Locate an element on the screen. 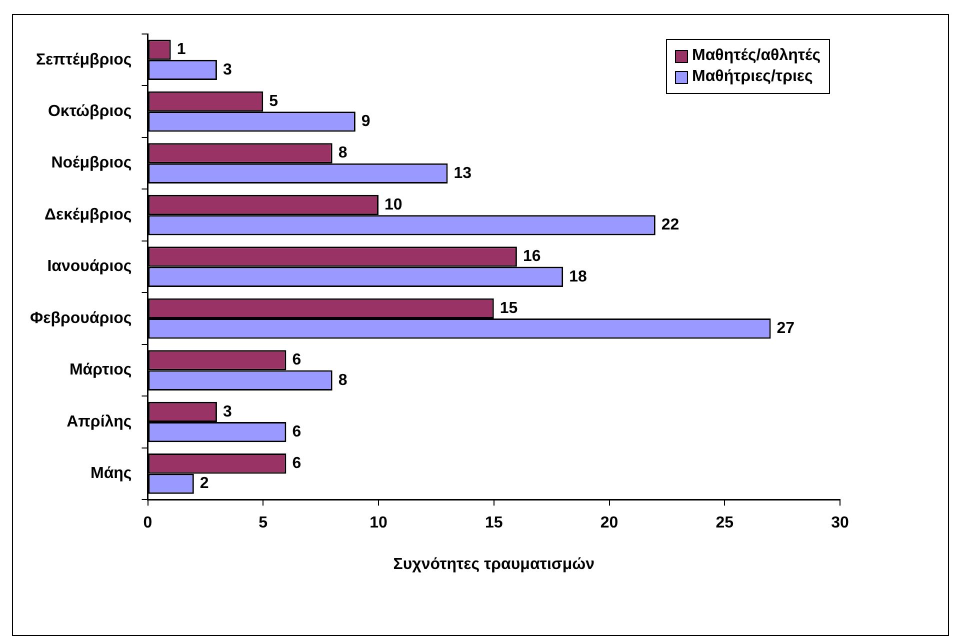  data-label: 18 is located at coordinates (578, 277).